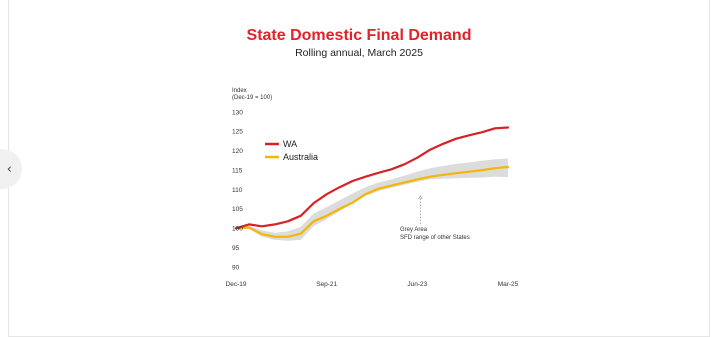  What do you see at coordinates (359, 53) in the screenshot?
I see `chart-subtitle: Rolling annual, March 2025` at bounding box center [359, 53].